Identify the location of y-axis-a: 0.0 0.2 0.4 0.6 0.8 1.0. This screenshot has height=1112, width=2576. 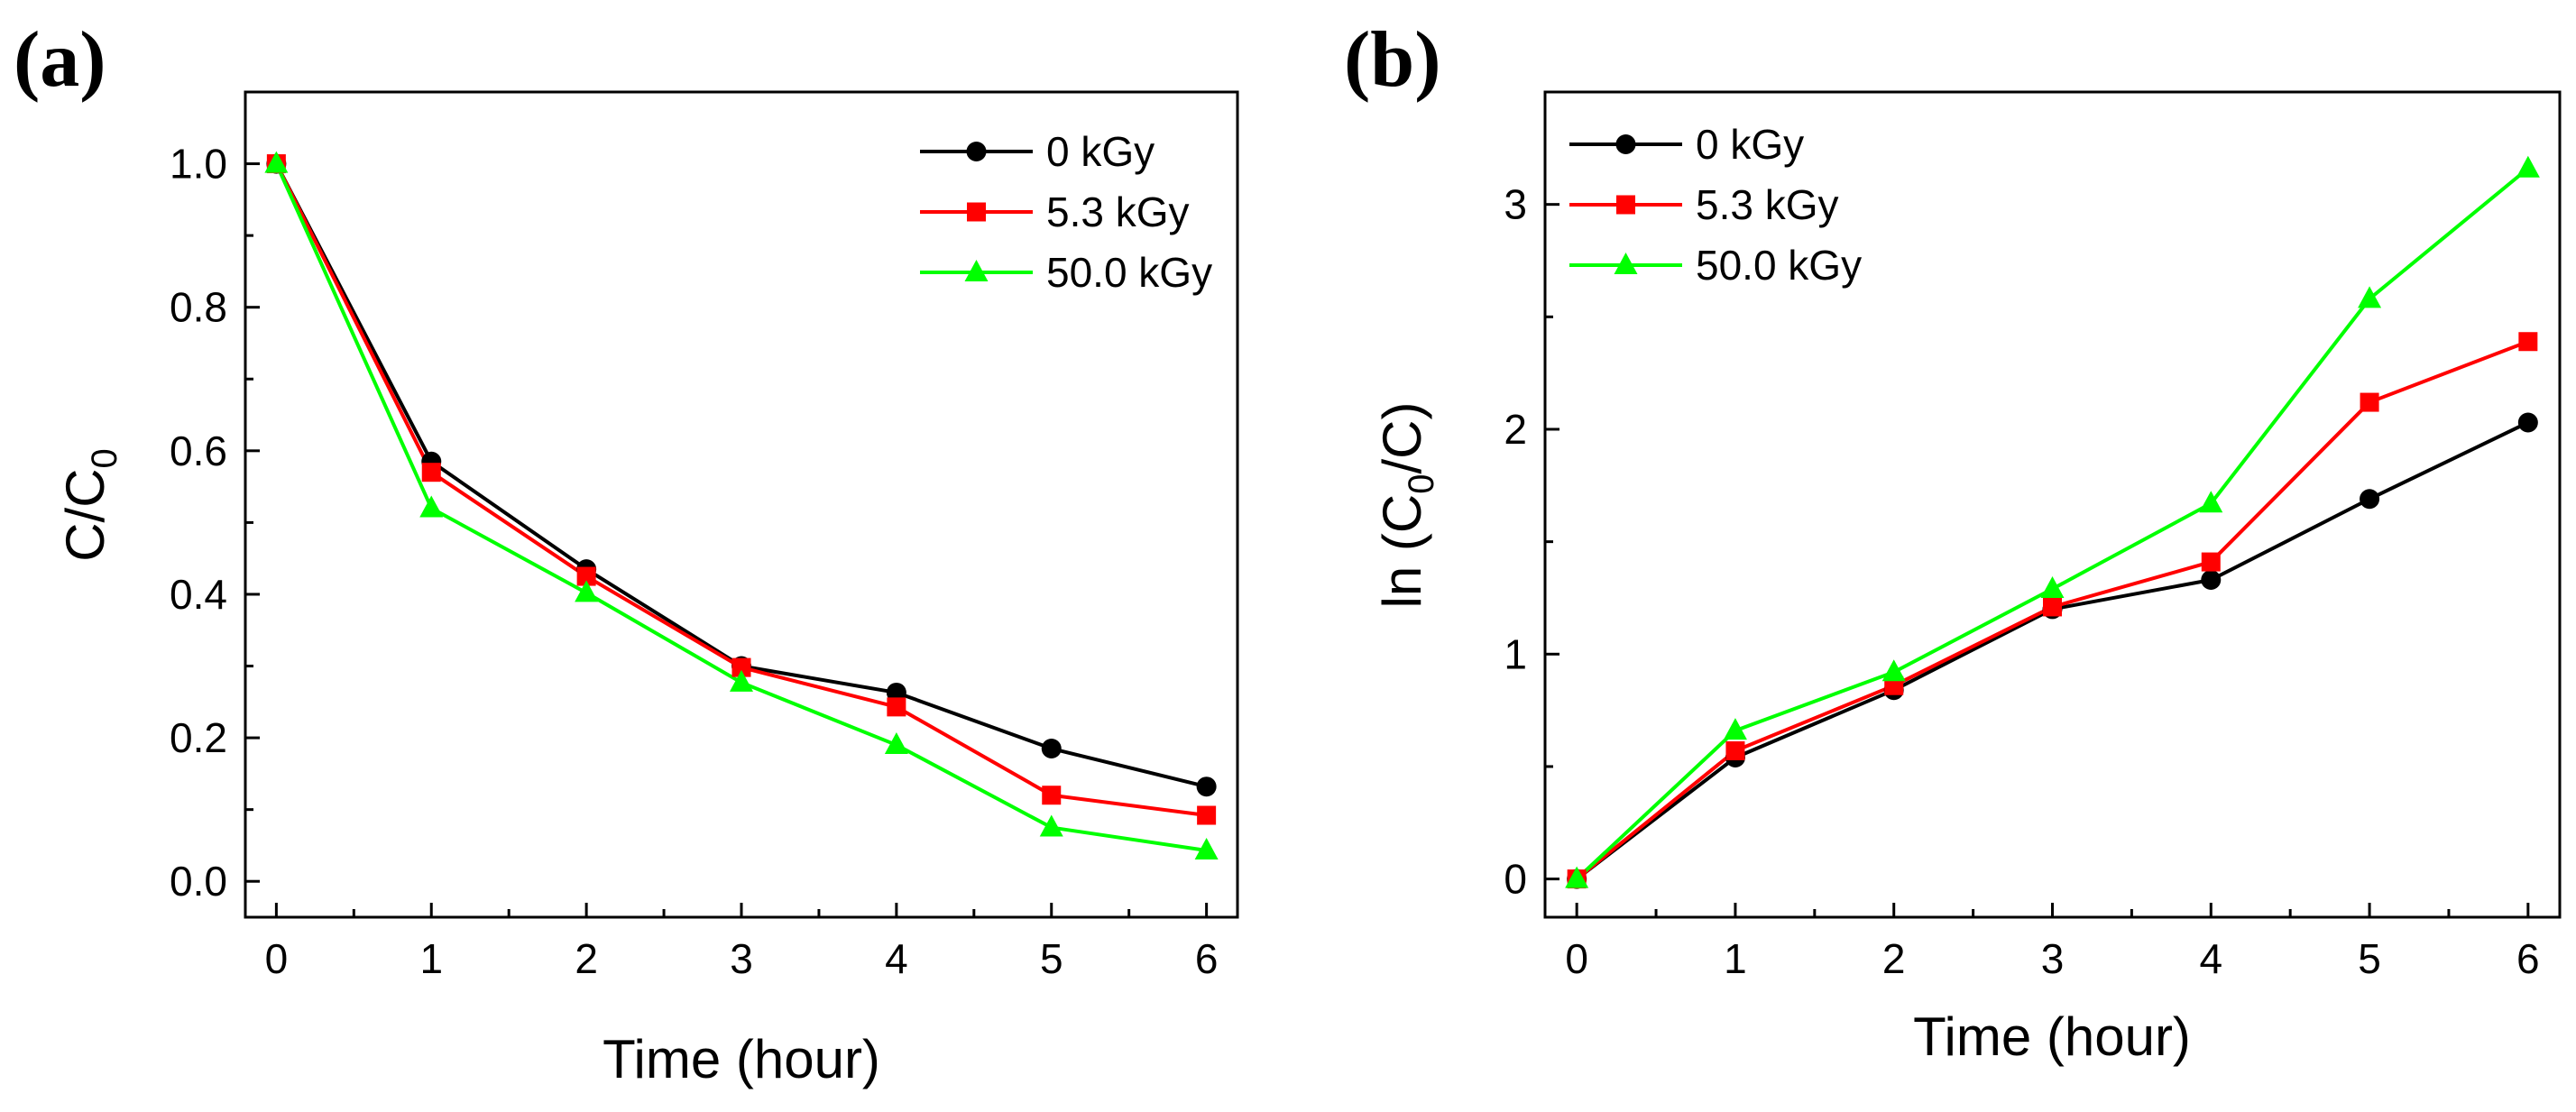
(215, 523).